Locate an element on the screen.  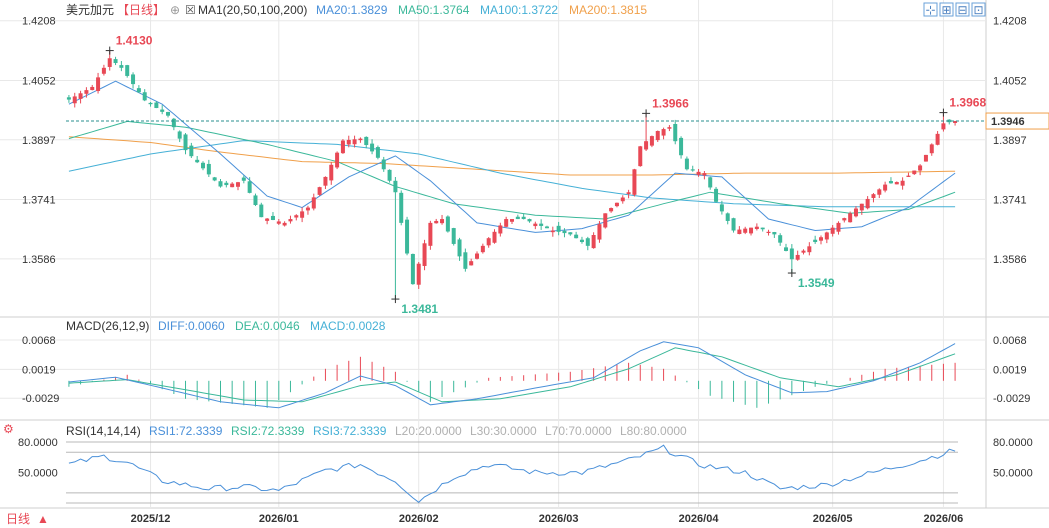
zoom-out-icon: ⊟ is located at coordinates (962, 9).